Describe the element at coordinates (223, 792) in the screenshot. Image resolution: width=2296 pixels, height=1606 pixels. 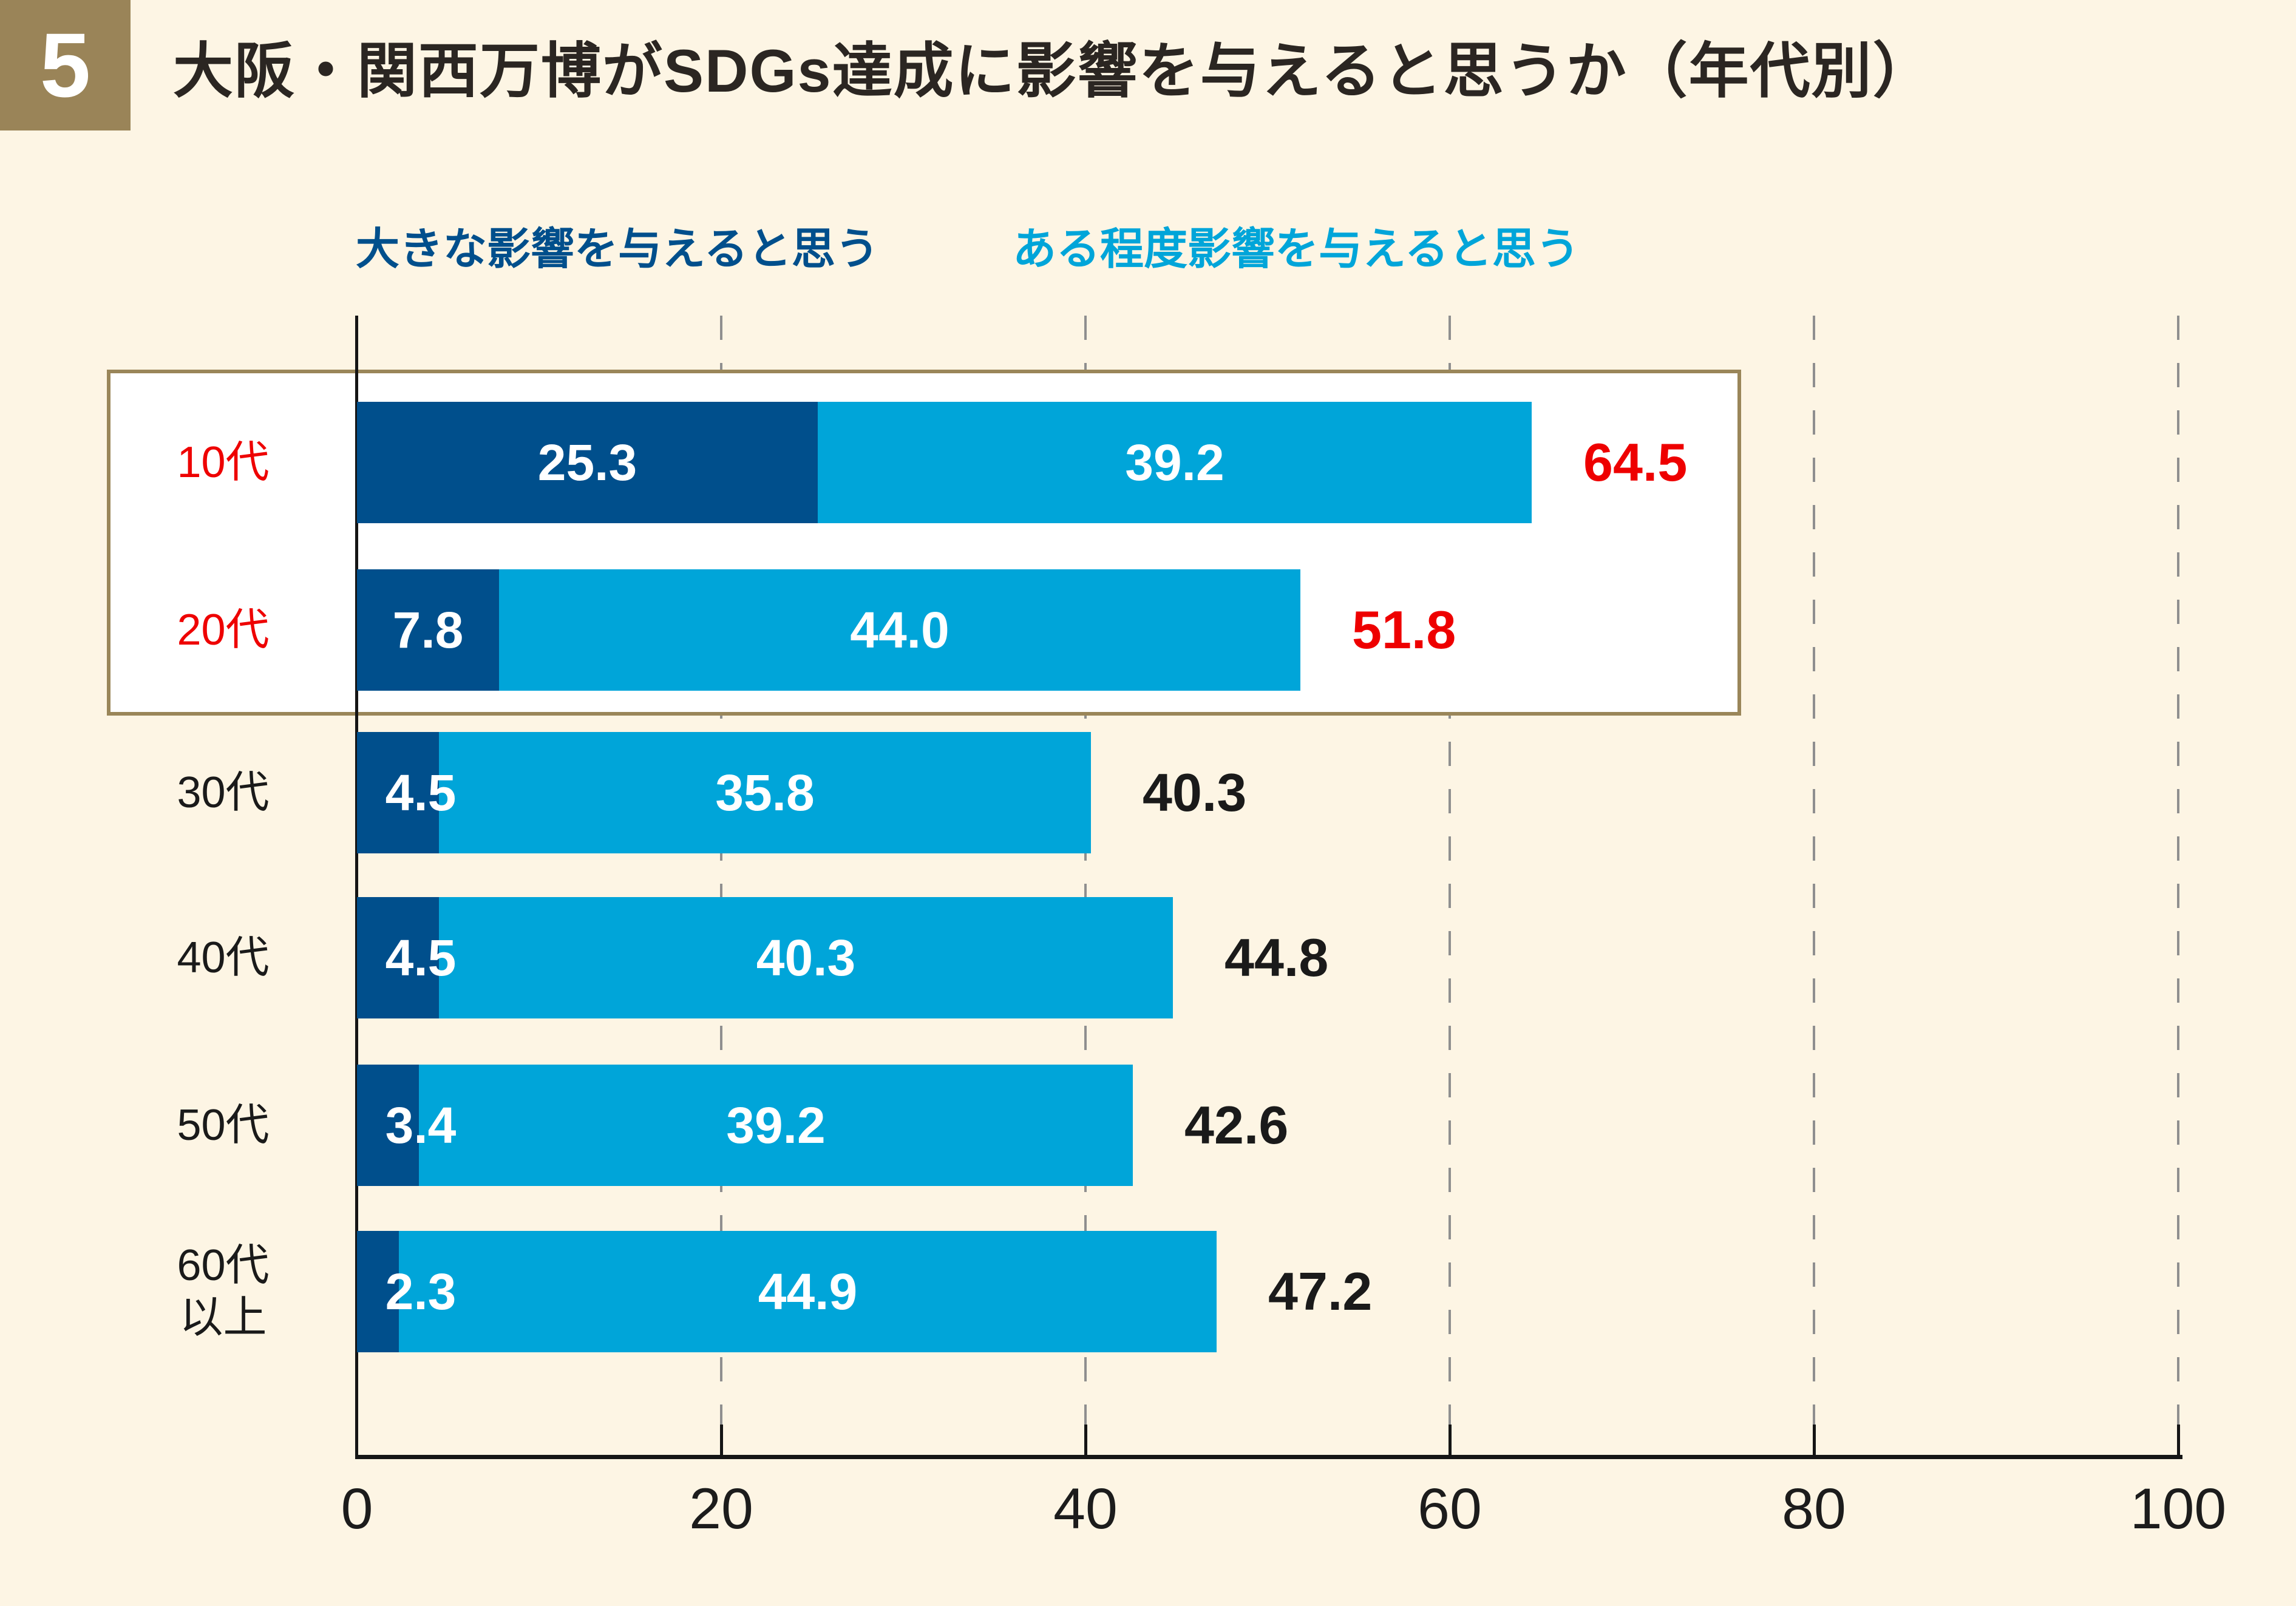
I see `row-label-3: 30代` at that location.